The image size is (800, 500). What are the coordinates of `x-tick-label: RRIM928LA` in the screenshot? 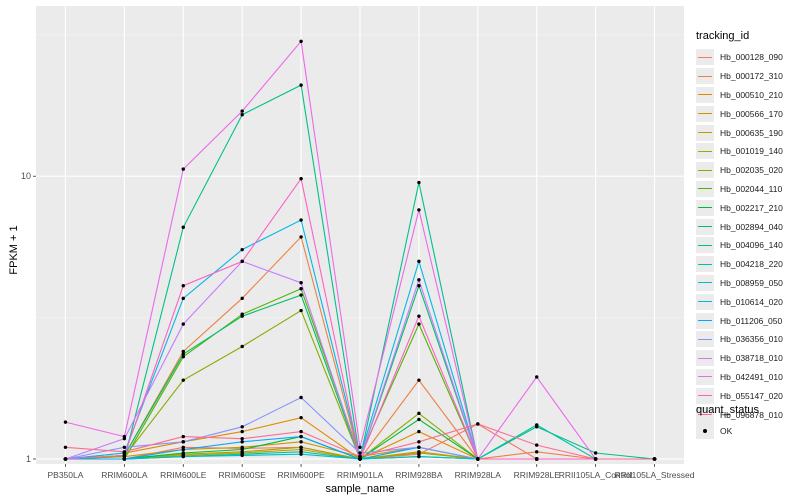 It's located at (478, 475).